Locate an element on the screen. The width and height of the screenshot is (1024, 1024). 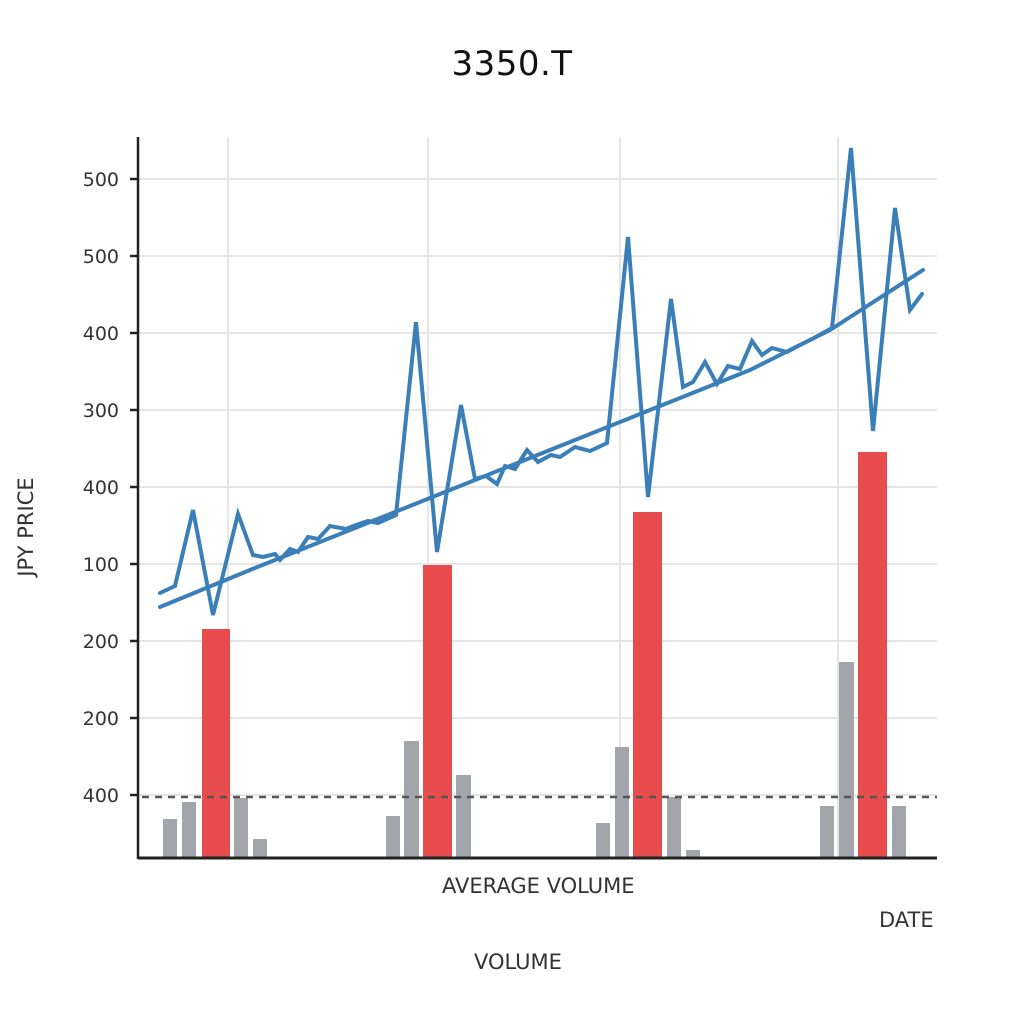
y-tick-label: 300 is located at coordinates (101, 411).